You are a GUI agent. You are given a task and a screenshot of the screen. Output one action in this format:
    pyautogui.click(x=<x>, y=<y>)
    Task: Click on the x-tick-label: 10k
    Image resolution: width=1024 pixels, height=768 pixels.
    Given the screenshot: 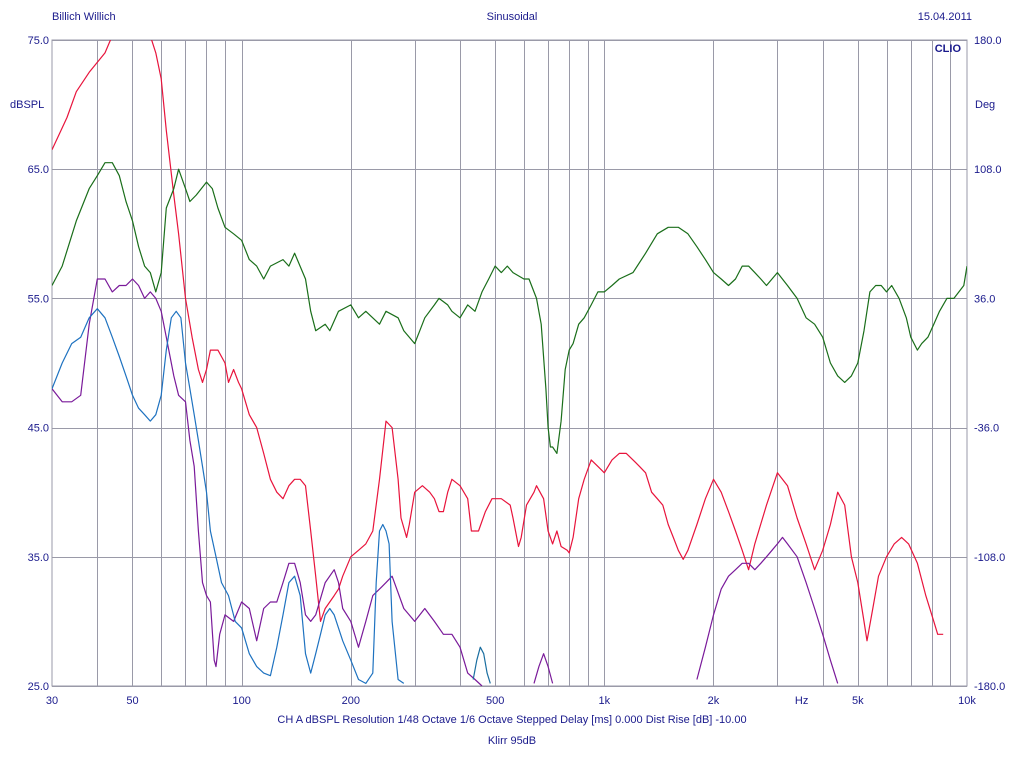 What is the action you would take?
    pyautogui.click(x=967, y=701)
    